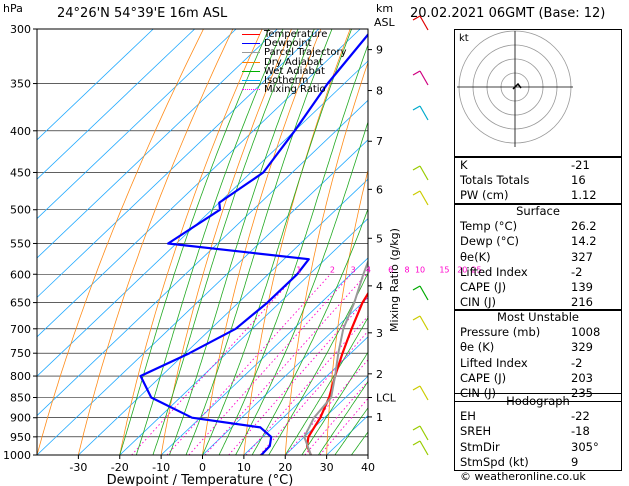  Describe the element at coordinates (582, 286) in the screenshot. I see `row-value: 139` at that location.